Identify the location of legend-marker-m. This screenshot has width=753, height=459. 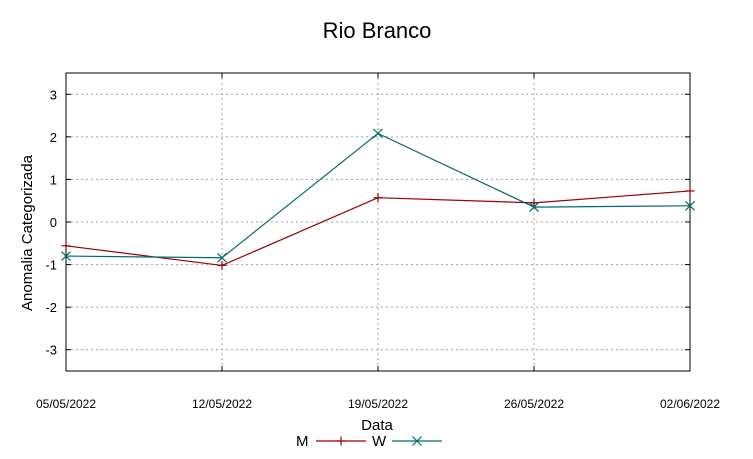
(341, 441).